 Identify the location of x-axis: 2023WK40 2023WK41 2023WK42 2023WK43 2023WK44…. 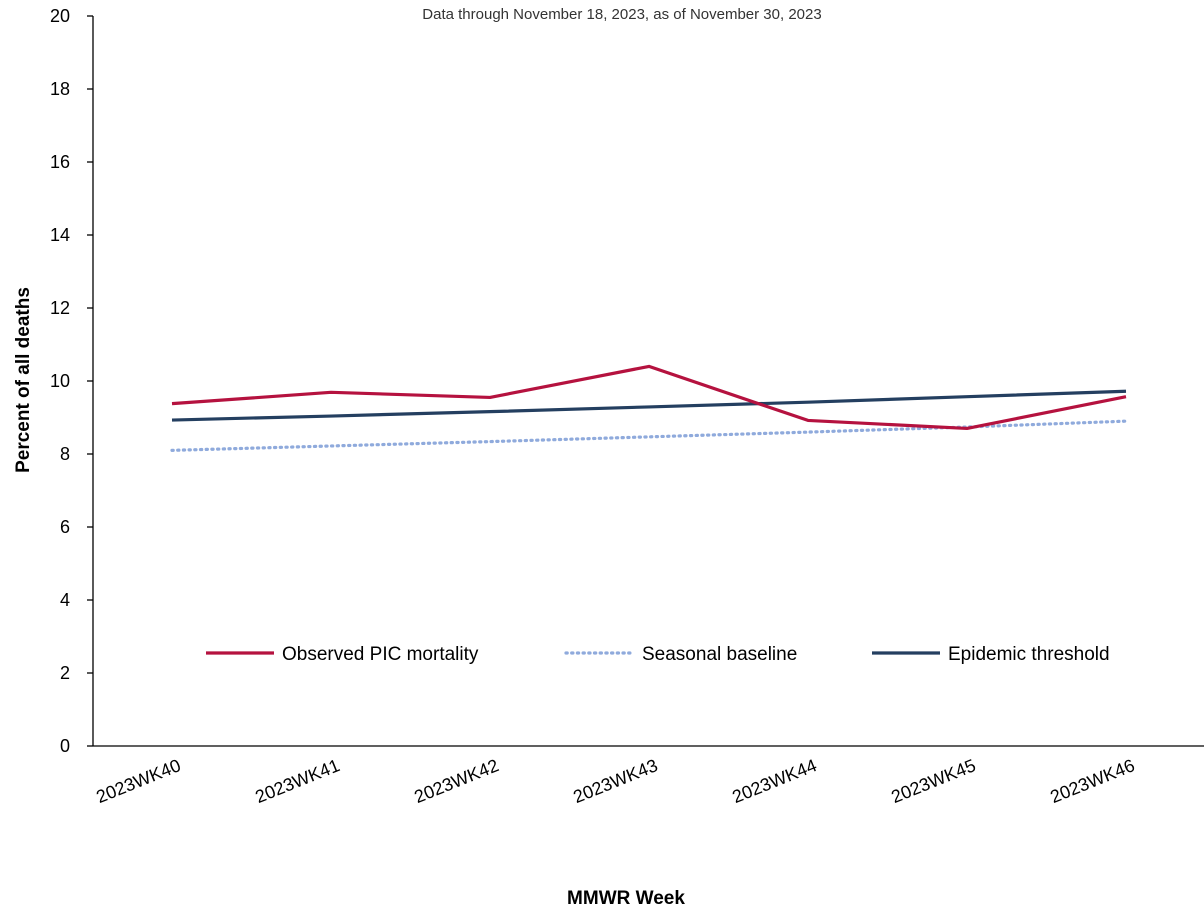
(648, 776).